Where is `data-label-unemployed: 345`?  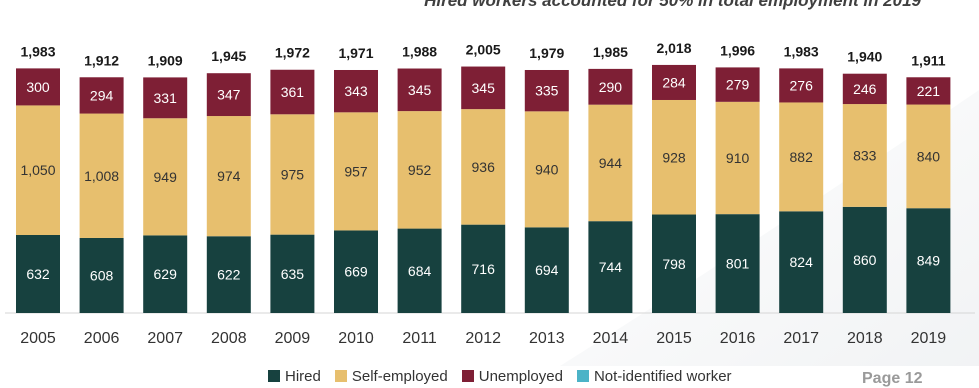 data-label-unemployed: 345 is located at coordinates (484, 88).